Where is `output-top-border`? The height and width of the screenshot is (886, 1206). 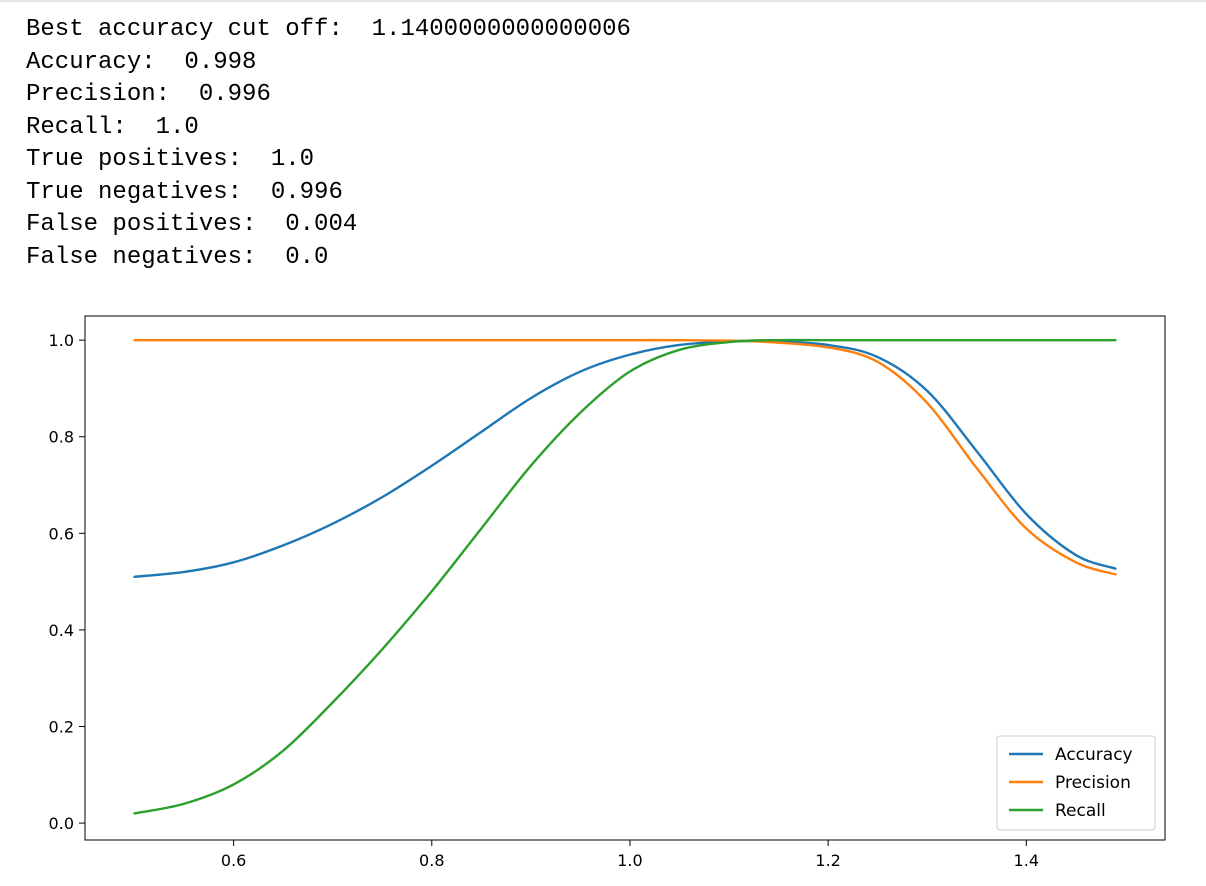
output-top-border is located at coordinates (603, 1).